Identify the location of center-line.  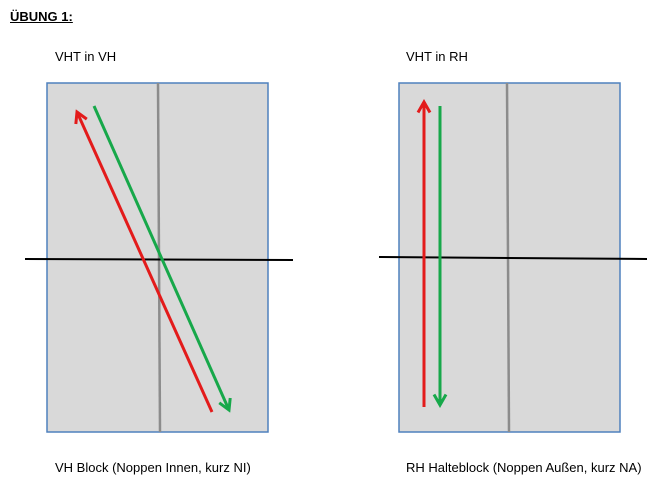
(159, 257).